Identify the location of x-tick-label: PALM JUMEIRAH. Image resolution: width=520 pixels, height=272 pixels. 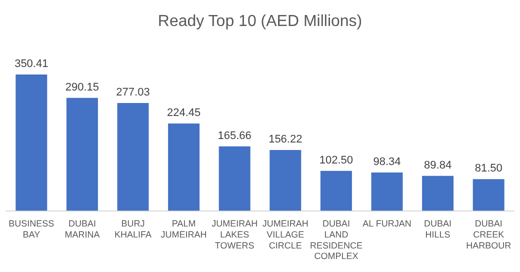
(183, 229).